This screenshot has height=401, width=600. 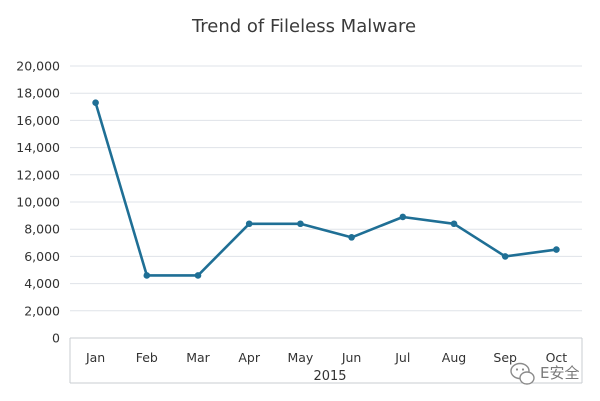 What do you see at coordinates (42, 310) in the screenshot?
I see `y-tick-label: 2,000` at bounding box center [42, 310].